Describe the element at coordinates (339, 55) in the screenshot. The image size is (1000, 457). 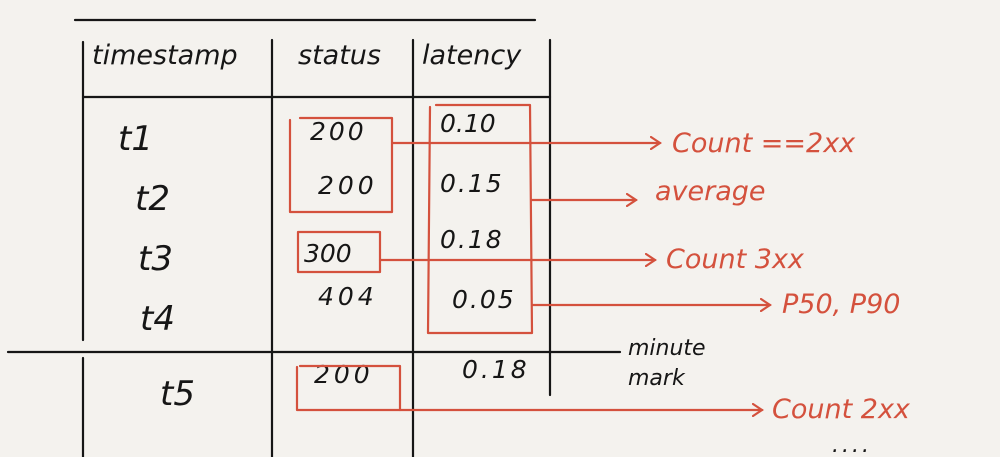
I see `header-status: status` at that location.